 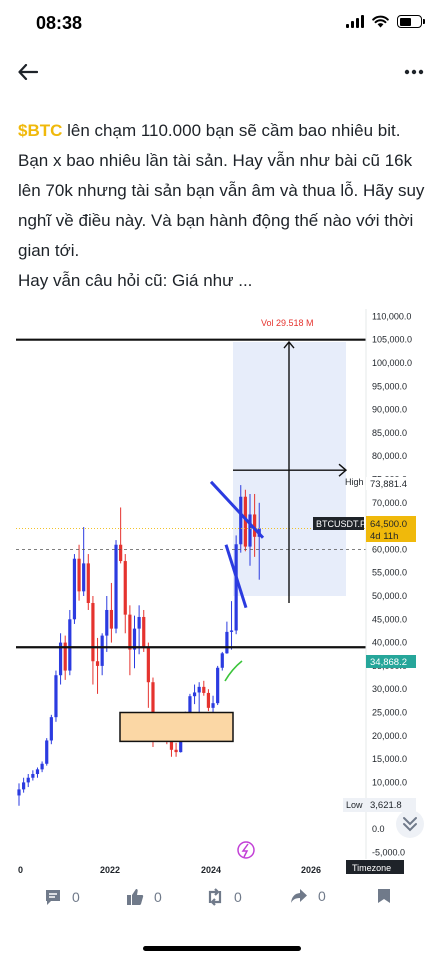 What do you see at coordinates (222, 948) in the screenshot?
I see `home-indicator` at bounding box center [222, 948].